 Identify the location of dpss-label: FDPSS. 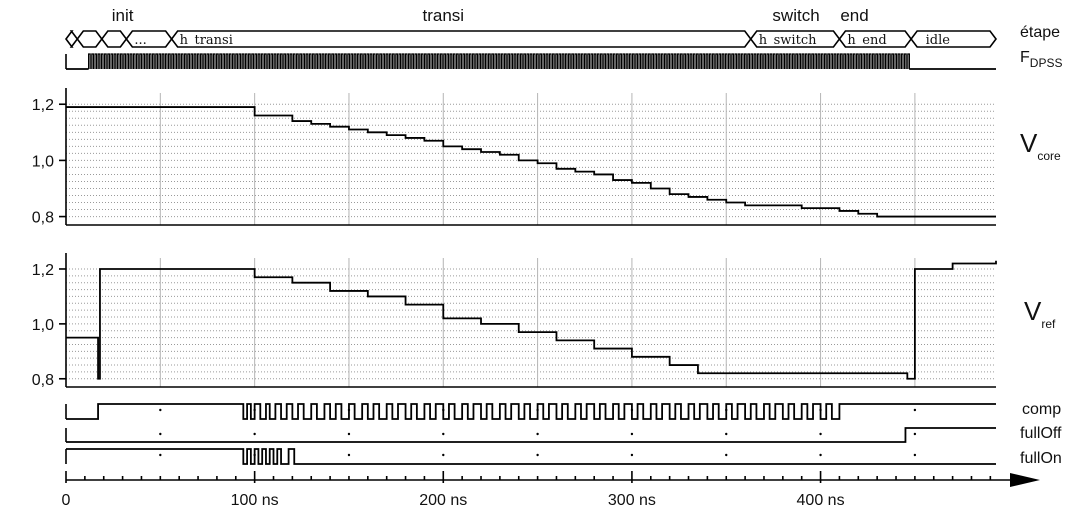
(1041, 59).